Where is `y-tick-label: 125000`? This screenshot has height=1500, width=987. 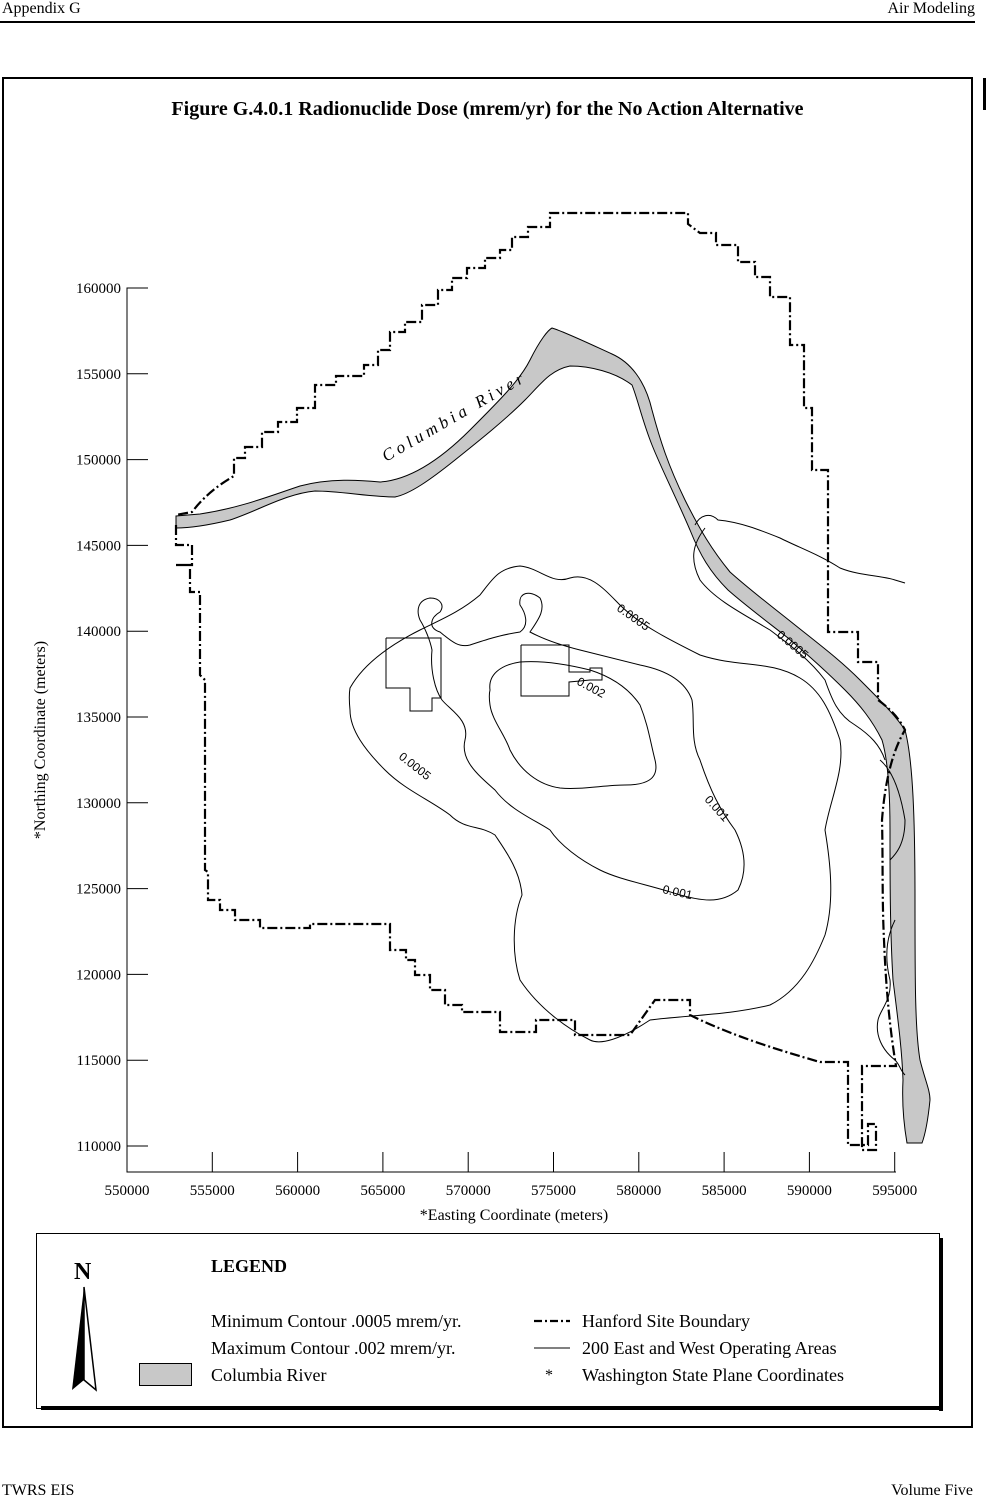
y-tick-label: 125000 is located at coordinates (98, 890).